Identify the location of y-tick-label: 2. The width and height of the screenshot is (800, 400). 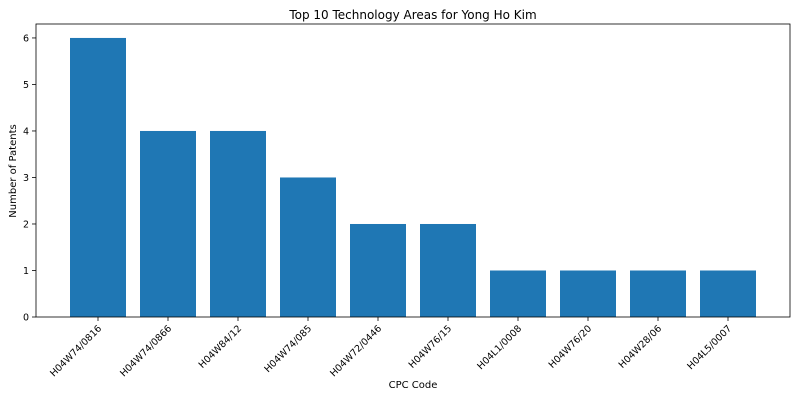
(26, 224).